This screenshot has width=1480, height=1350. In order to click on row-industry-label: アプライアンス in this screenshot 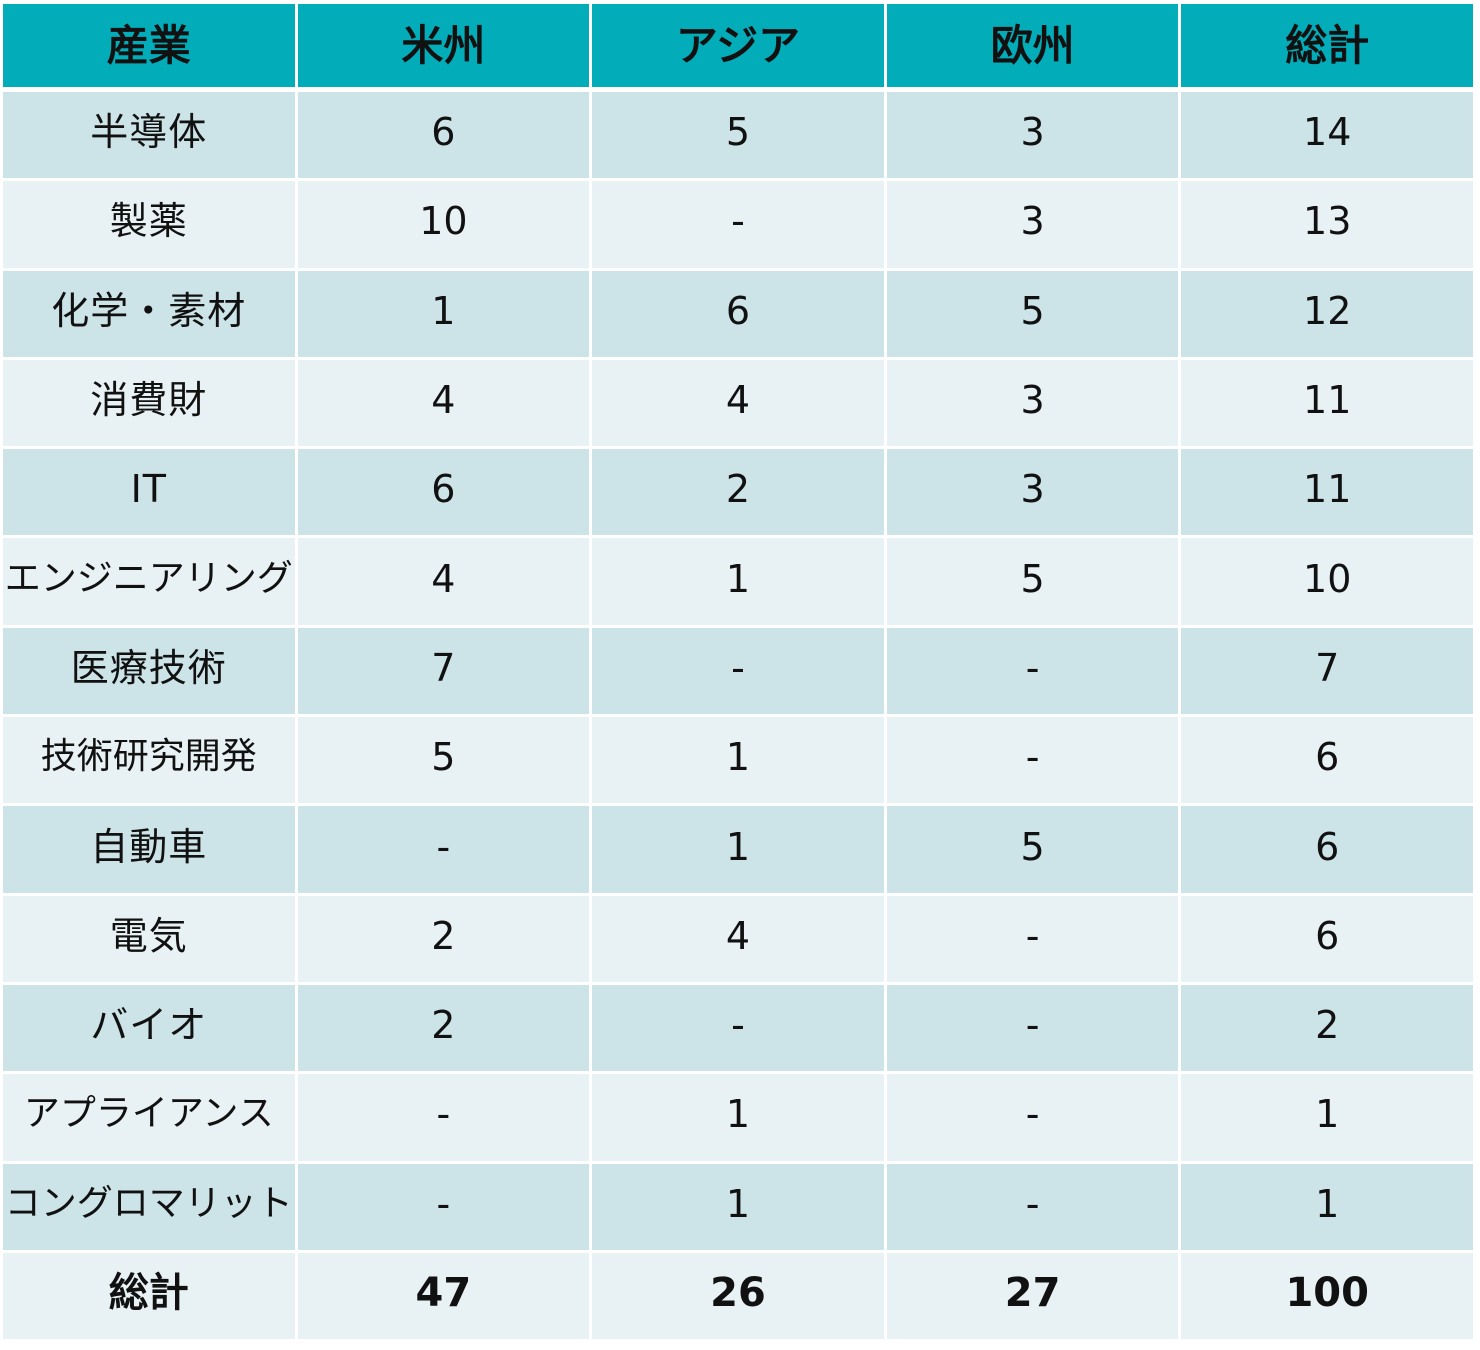, I will do `click(149, 1117)`.